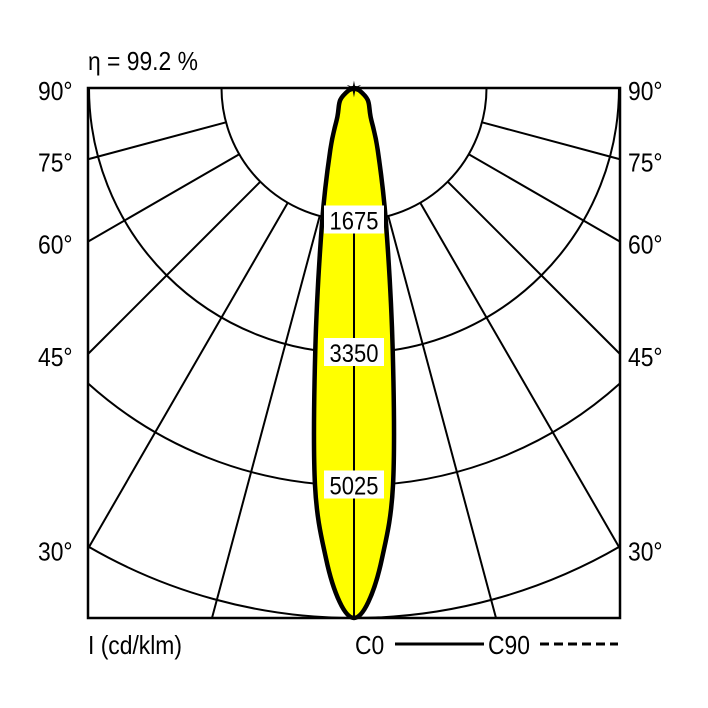  I want to click on angle-label-left-75: 75°, so click(55, 163).